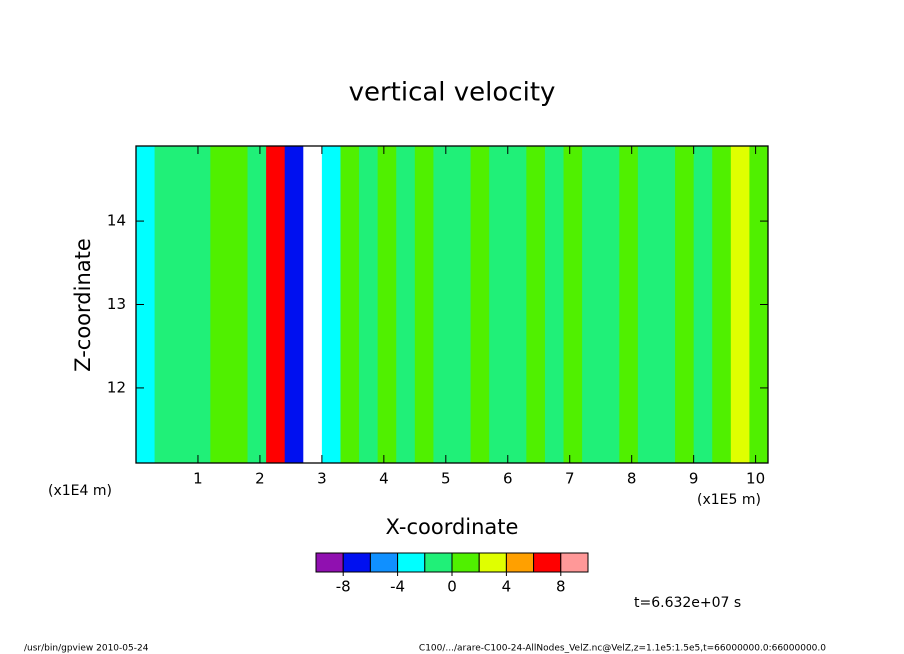 This screenshot has width=904, height=654. Describe the element at coordinates (384, 479) in the screenshot. I see `x-tick-label: 4` at that location.